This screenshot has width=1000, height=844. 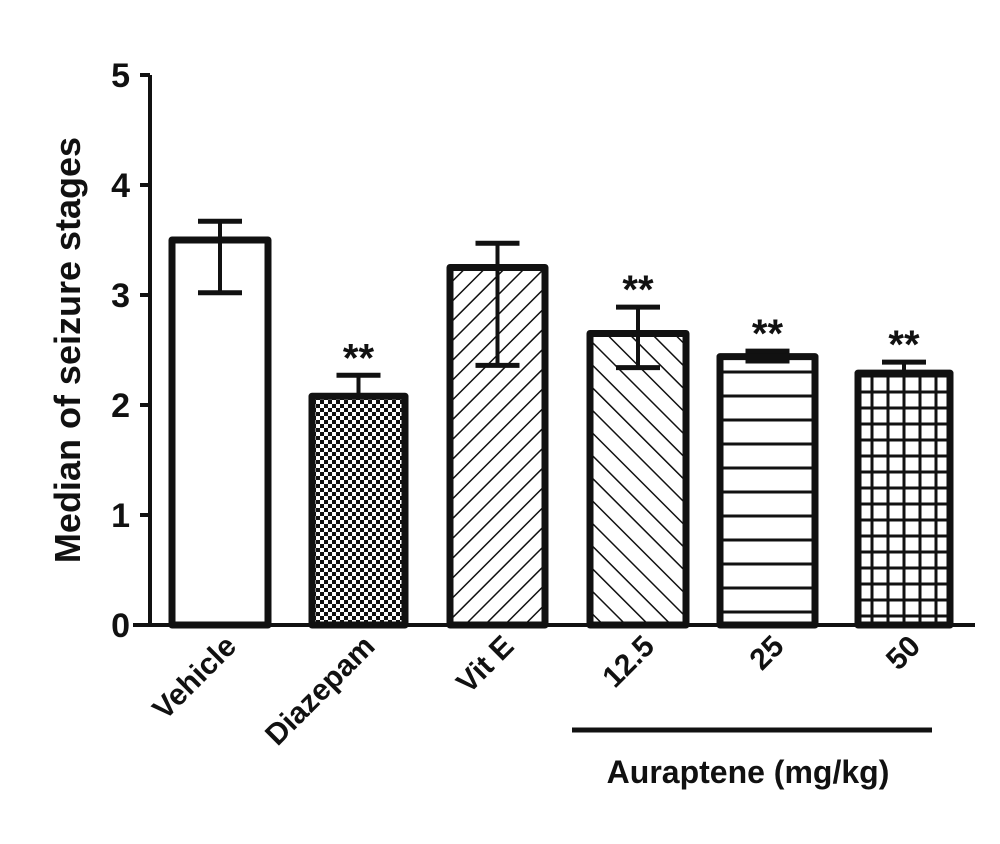 I want to click on x-tick-label: 50, so click(x=903, y=653).